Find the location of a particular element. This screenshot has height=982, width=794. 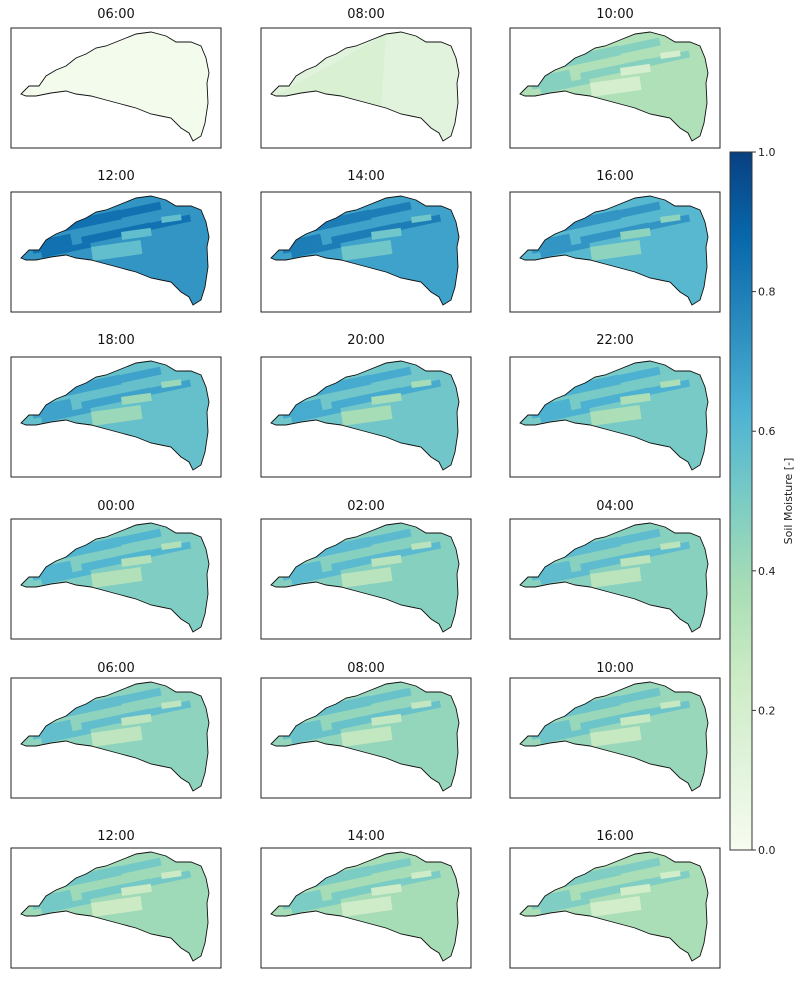

colorbar-tick-label: 0.4 is located at coordinates (767, 571).